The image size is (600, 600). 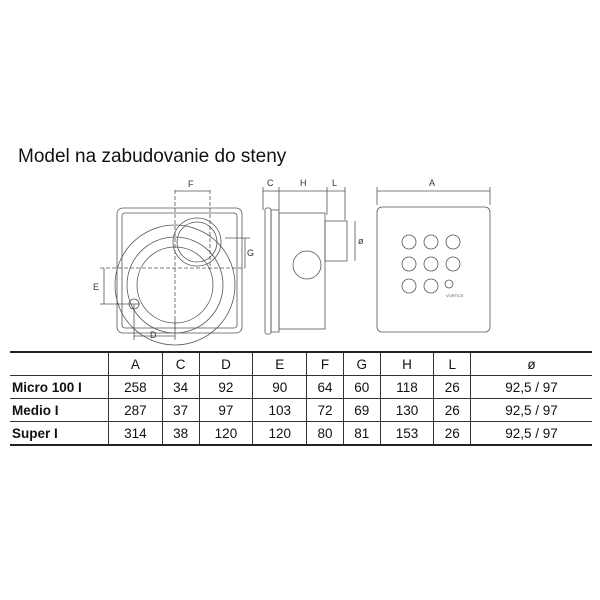 What do you see at coordinates (59, 433) in the screenshot?
I see `model-name: Super I` at bounding box center [59, 433].